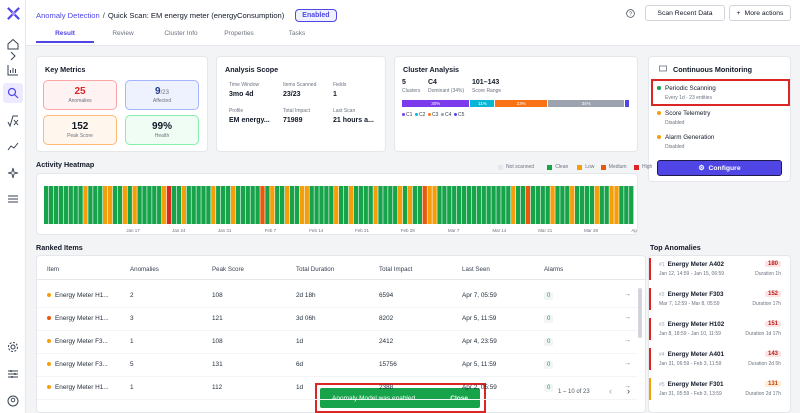  I want to click on prev-page-icon: ‹, so click(610, 391).